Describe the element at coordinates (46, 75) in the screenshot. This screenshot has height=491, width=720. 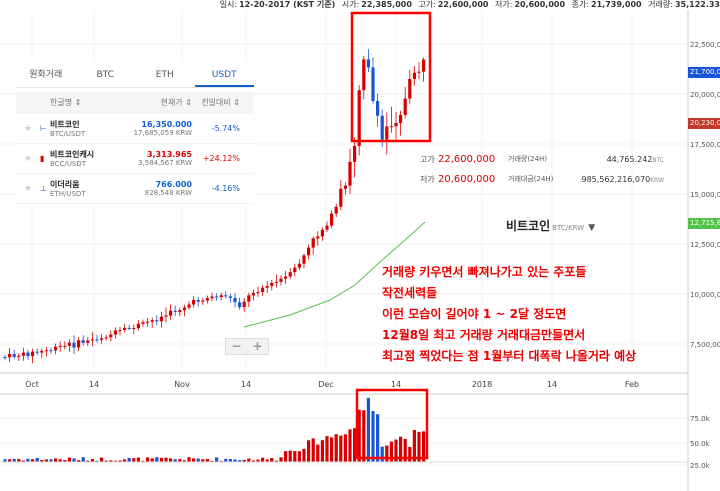
I see `tab-krw: 원화거래` at that location.